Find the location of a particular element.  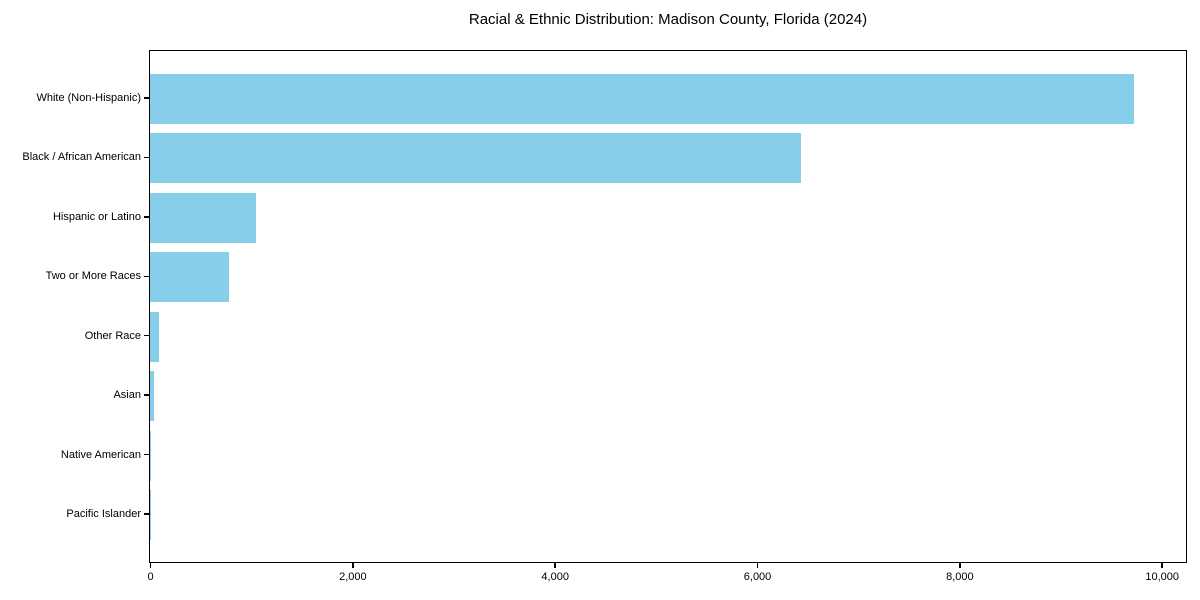

bar-other-race is located at coordinates (155, 336).